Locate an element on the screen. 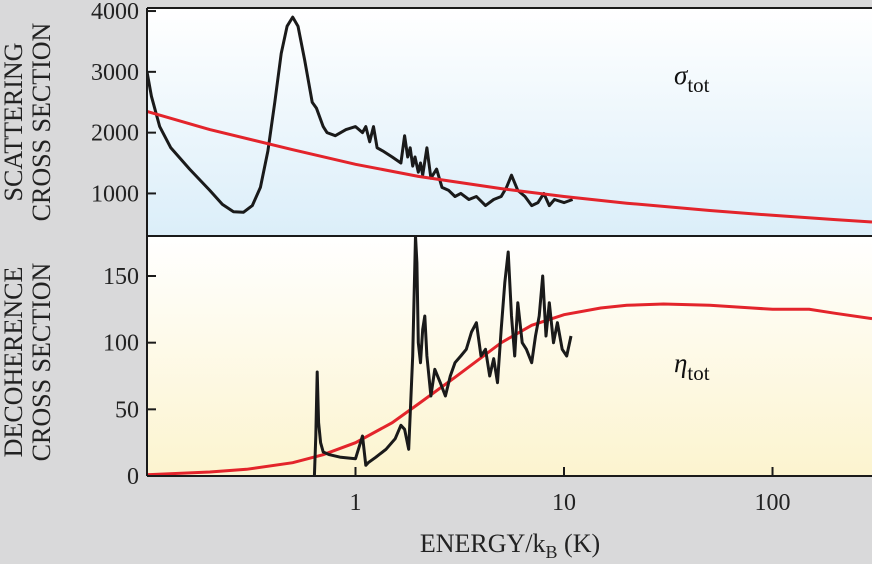  bottom-ylabel-line2: CROSS SECTION is located at coordinates (41, 361).